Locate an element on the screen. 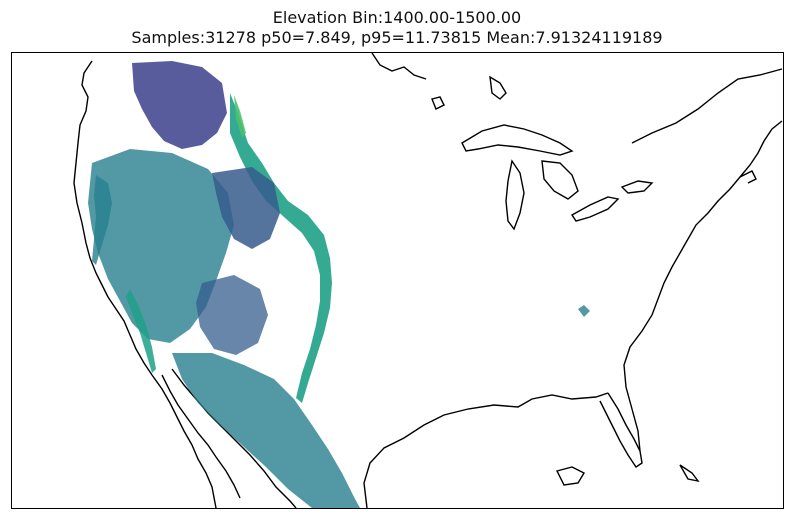 This screenshot has width=794, height=518. gulf-coast-west is located at coordinates (201, 436).